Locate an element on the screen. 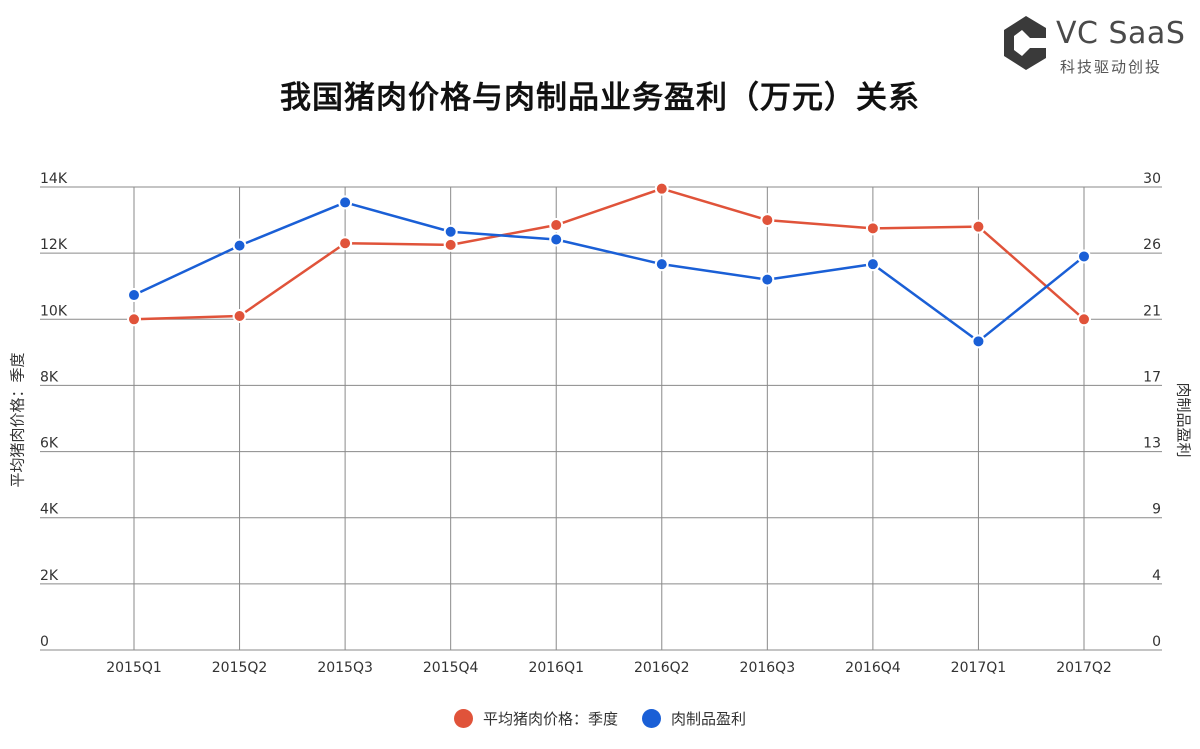 The height and width of the screenshot is (749, 1200). right-tick-label: 4 is located at coordinates (1156, 576).